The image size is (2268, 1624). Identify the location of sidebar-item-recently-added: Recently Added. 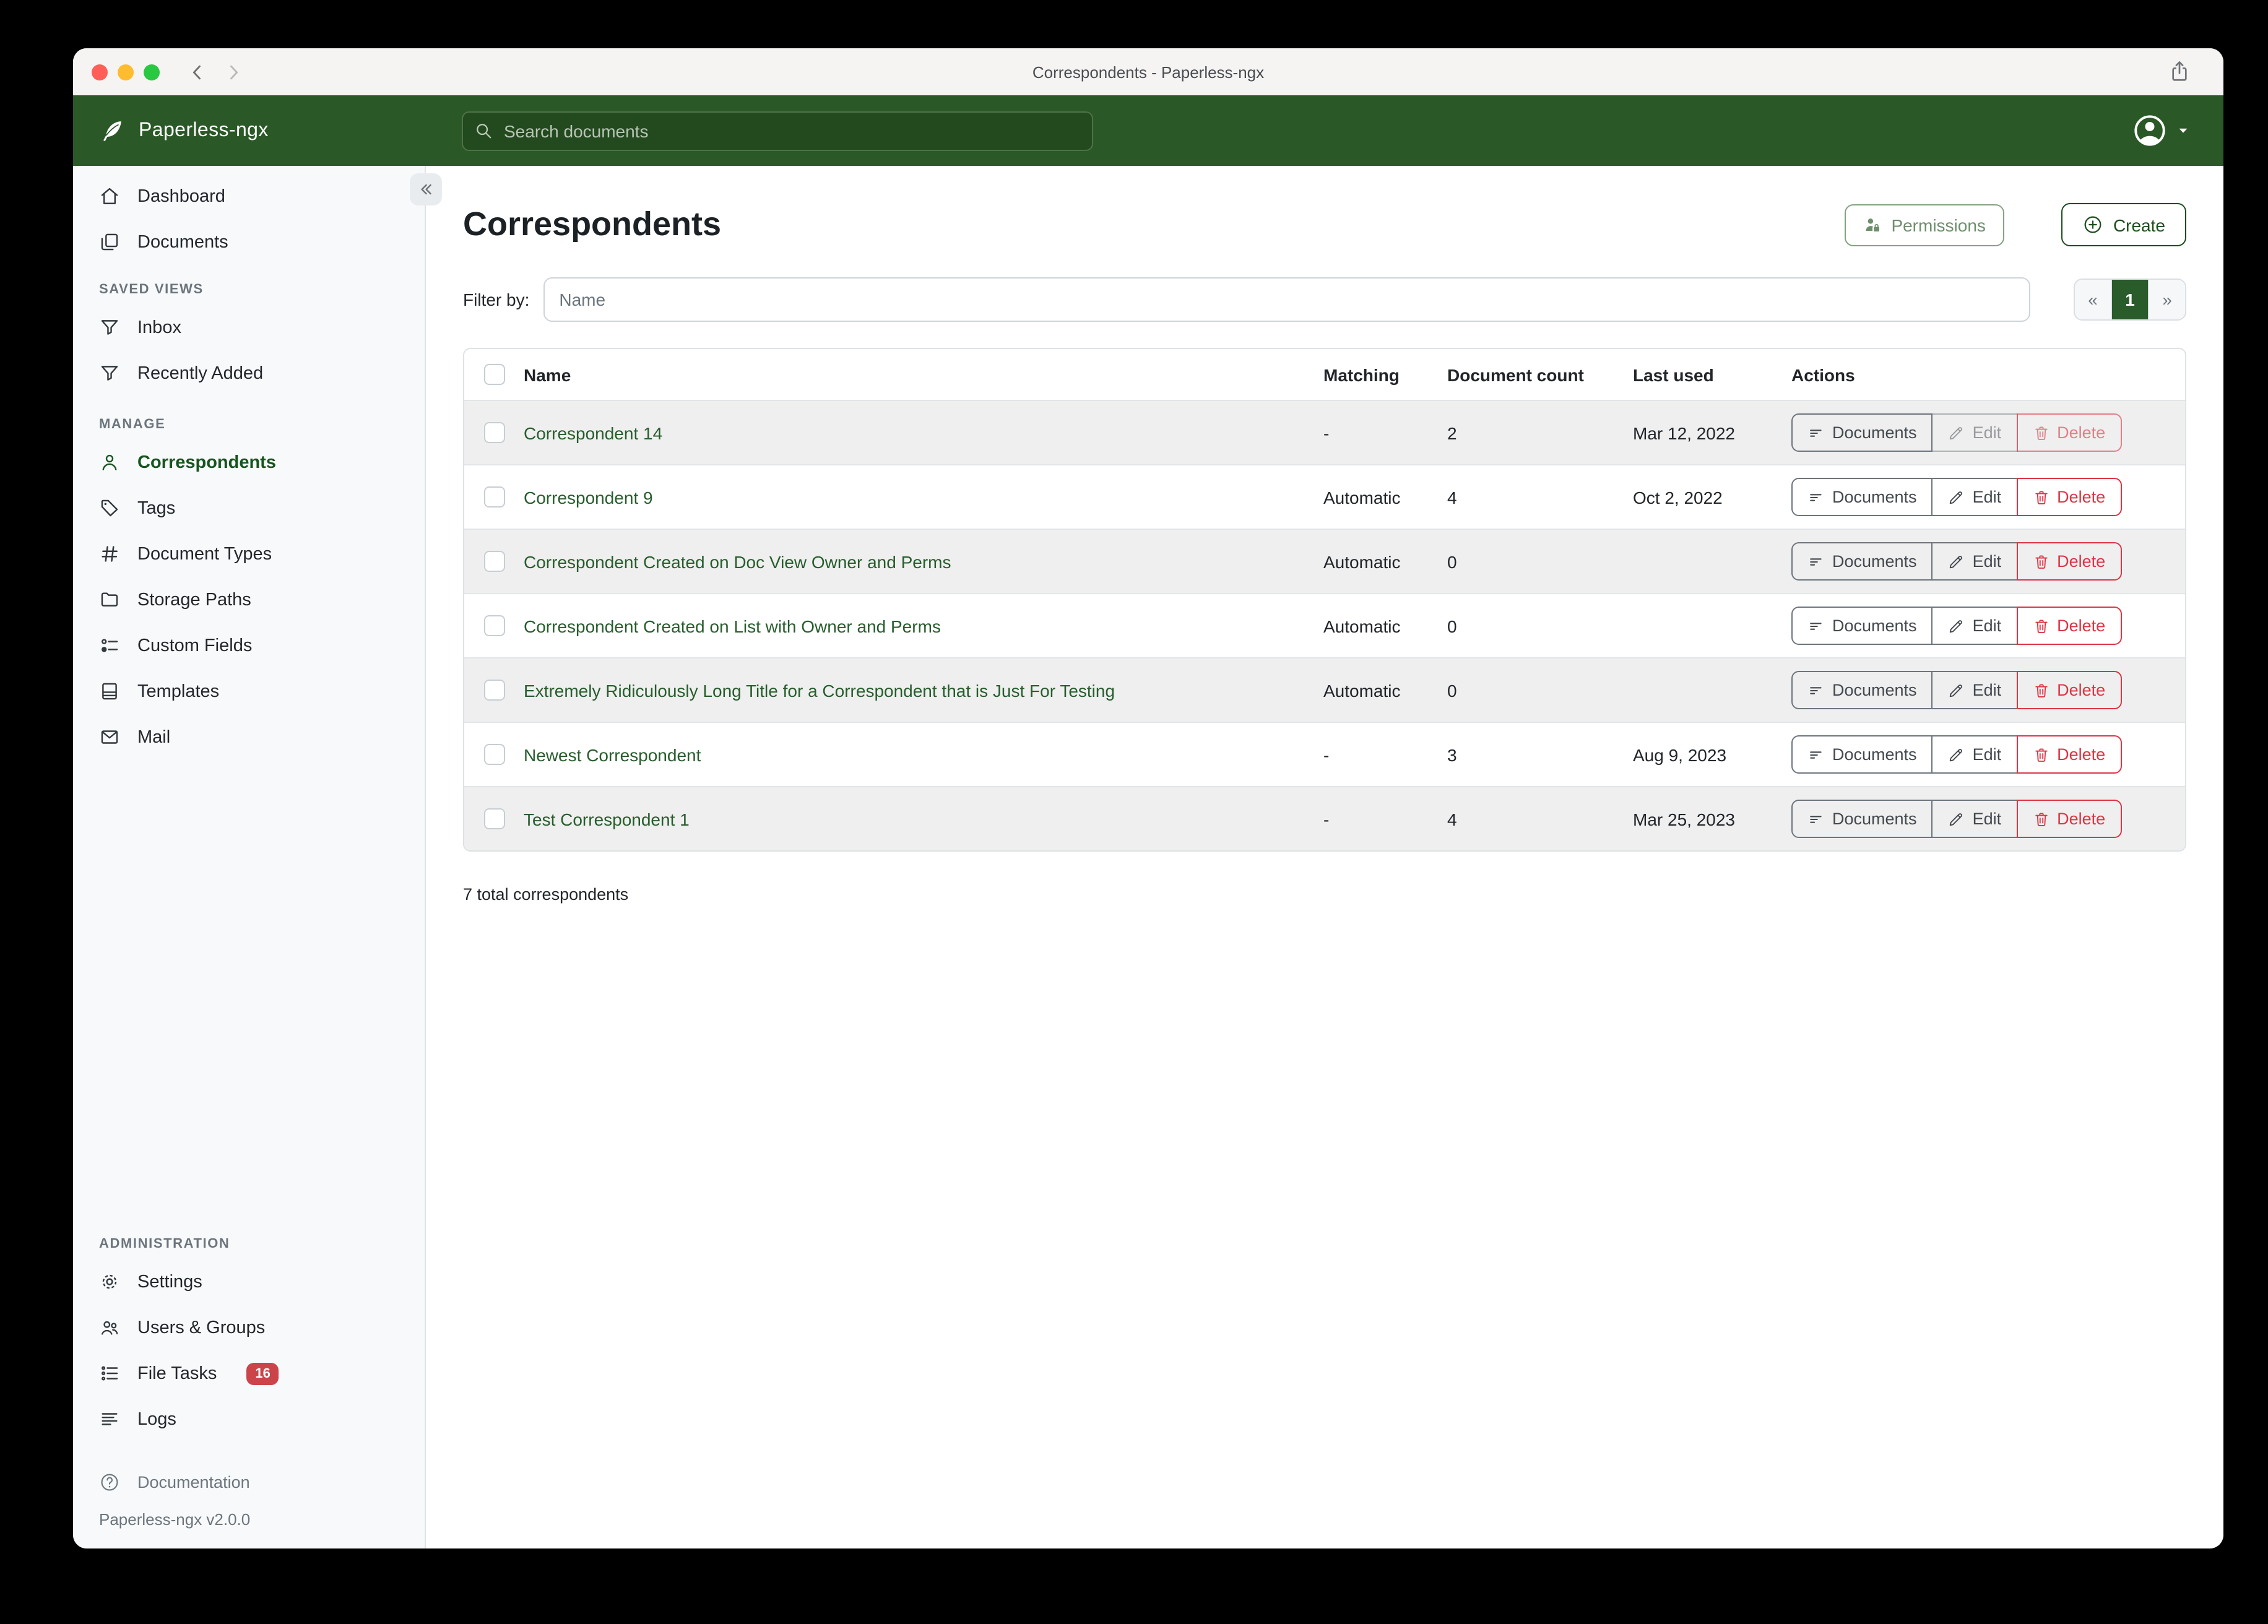
(249, 373).